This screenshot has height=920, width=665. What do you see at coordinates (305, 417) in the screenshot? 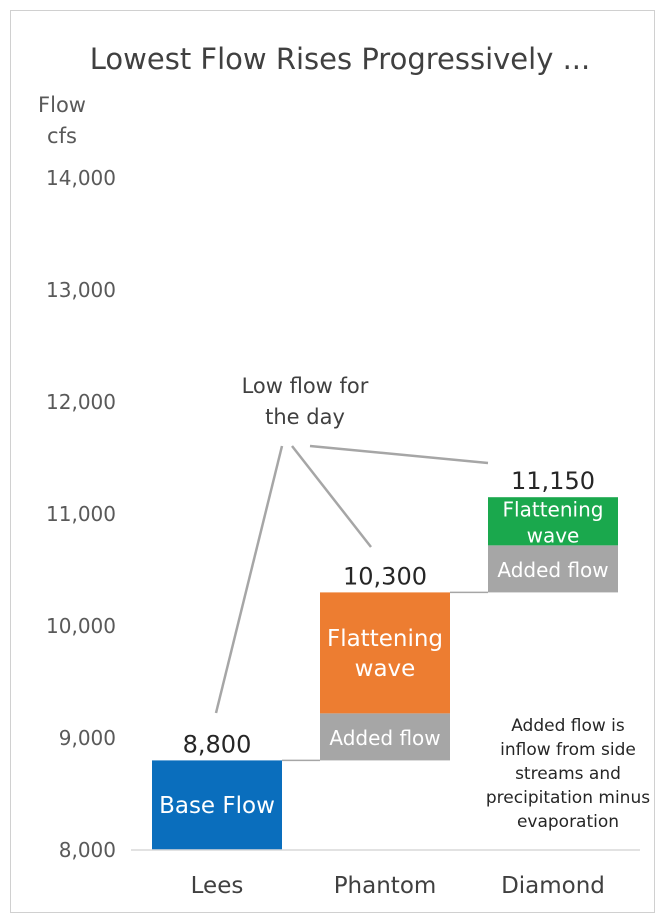
I see `callout-line-2: the day` at bounding box center [305, 417].